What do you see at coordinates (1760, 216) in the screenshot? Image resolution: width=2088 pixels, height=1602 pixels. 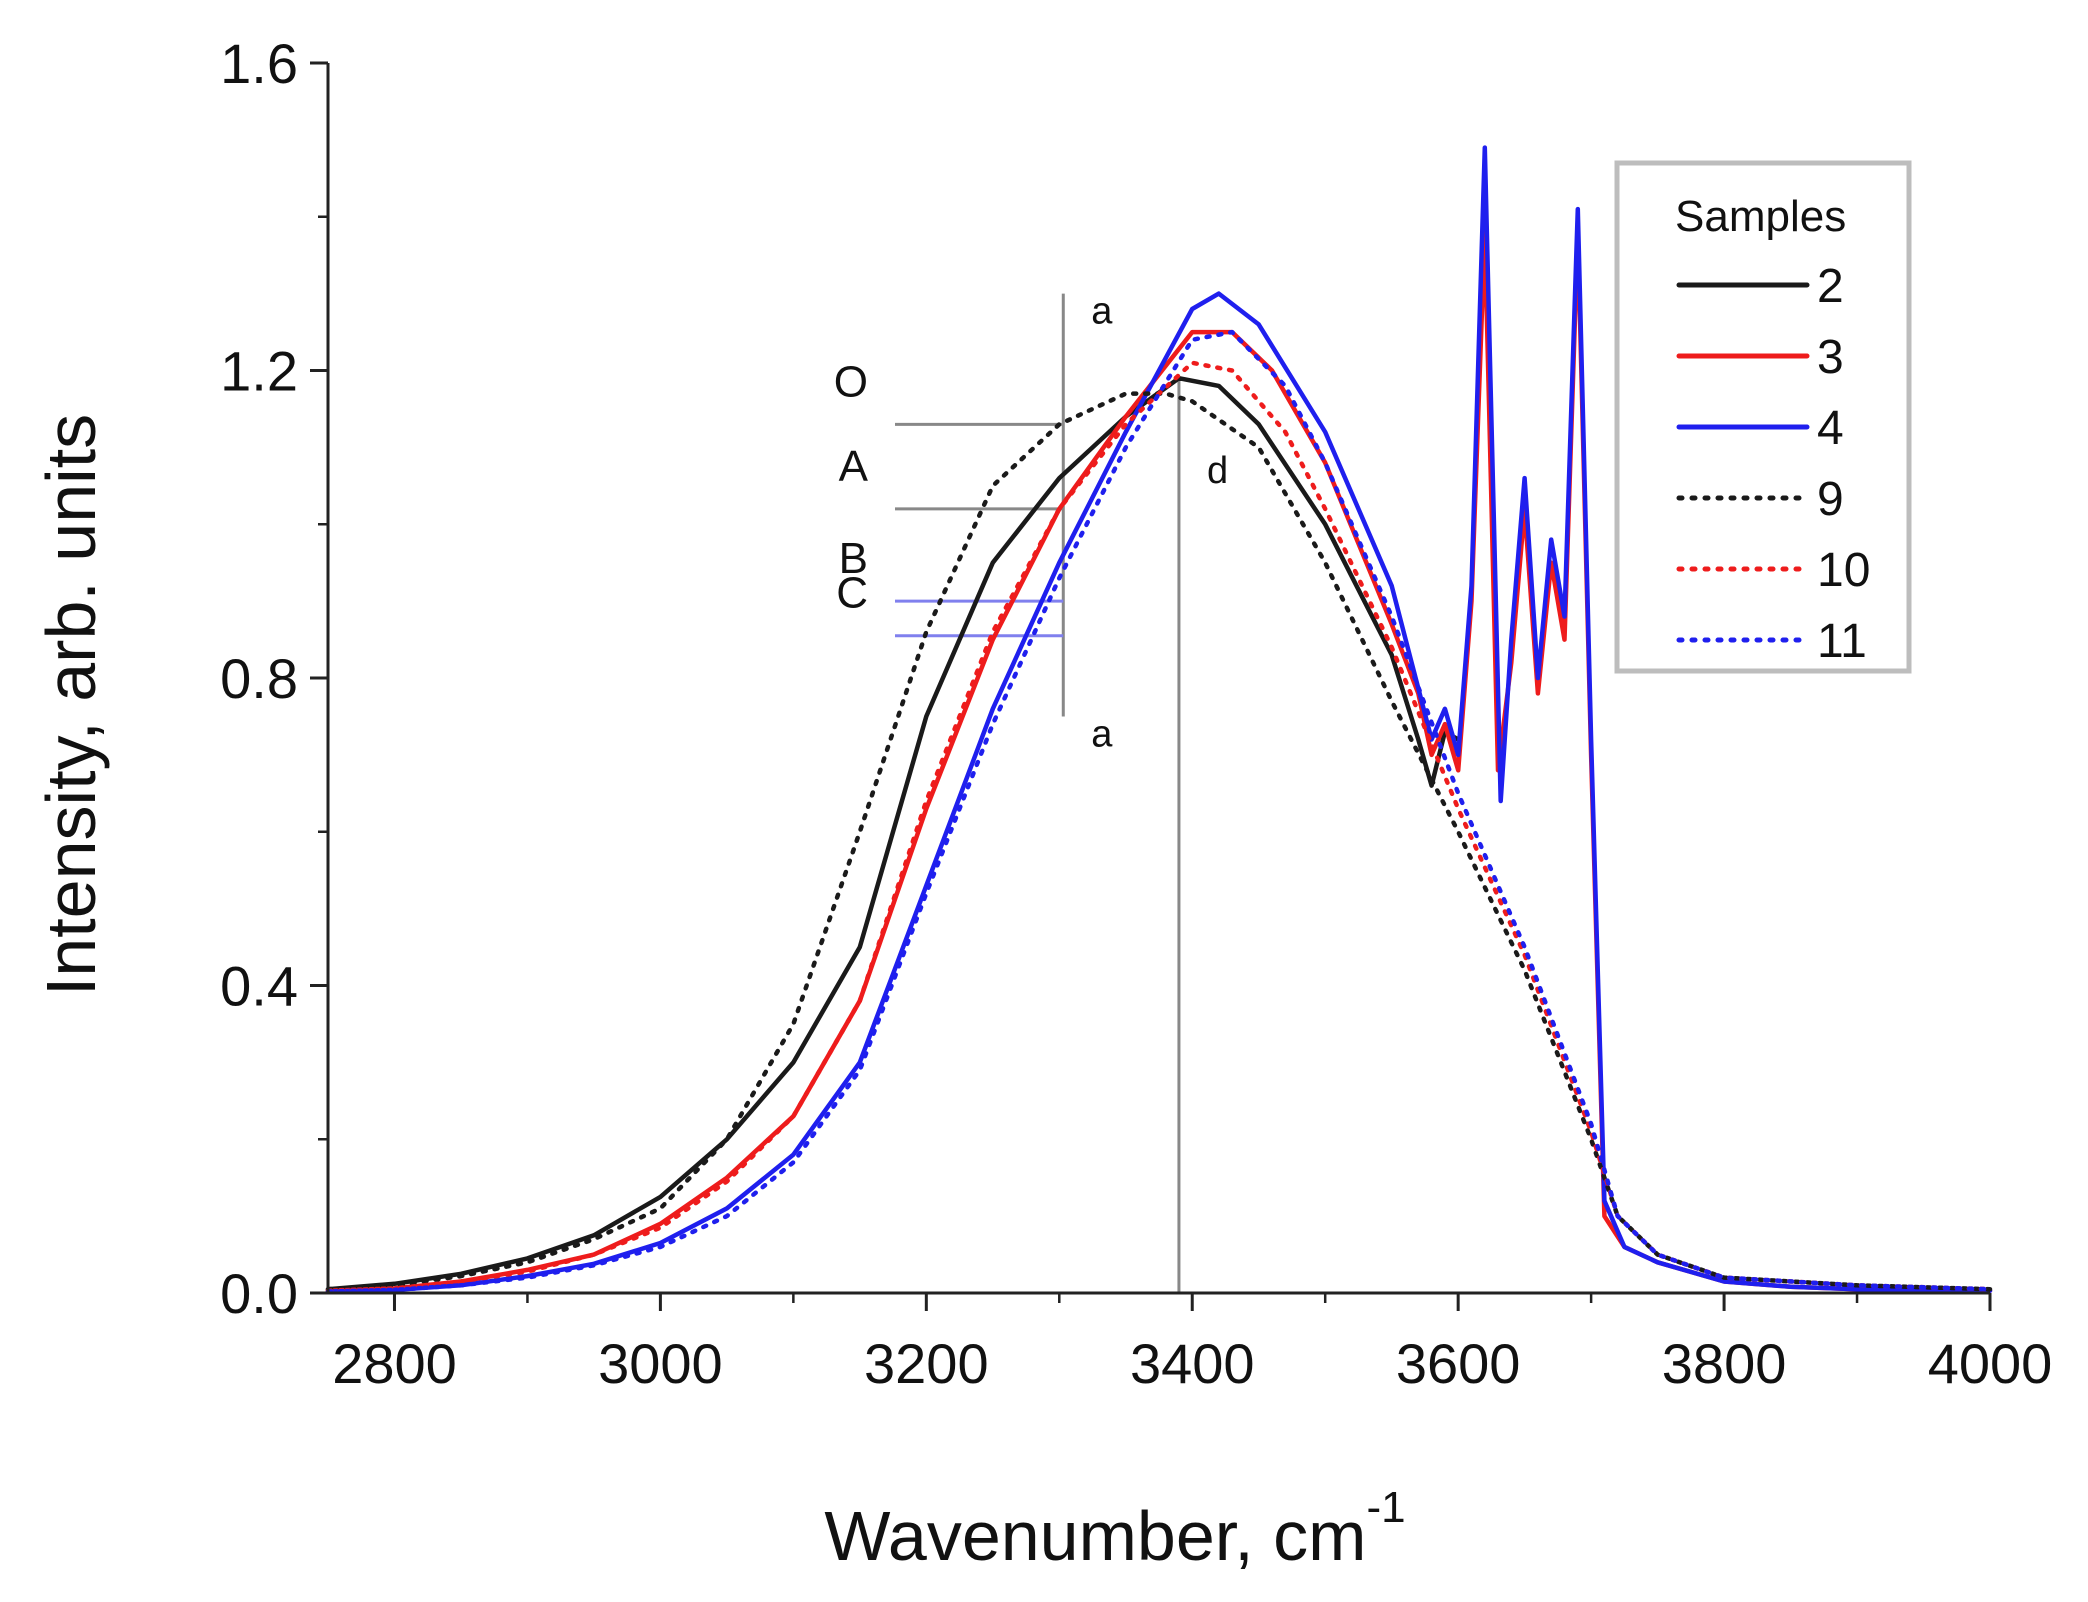 I see `legend-title: Samples` at bounding box center [1760, 216].